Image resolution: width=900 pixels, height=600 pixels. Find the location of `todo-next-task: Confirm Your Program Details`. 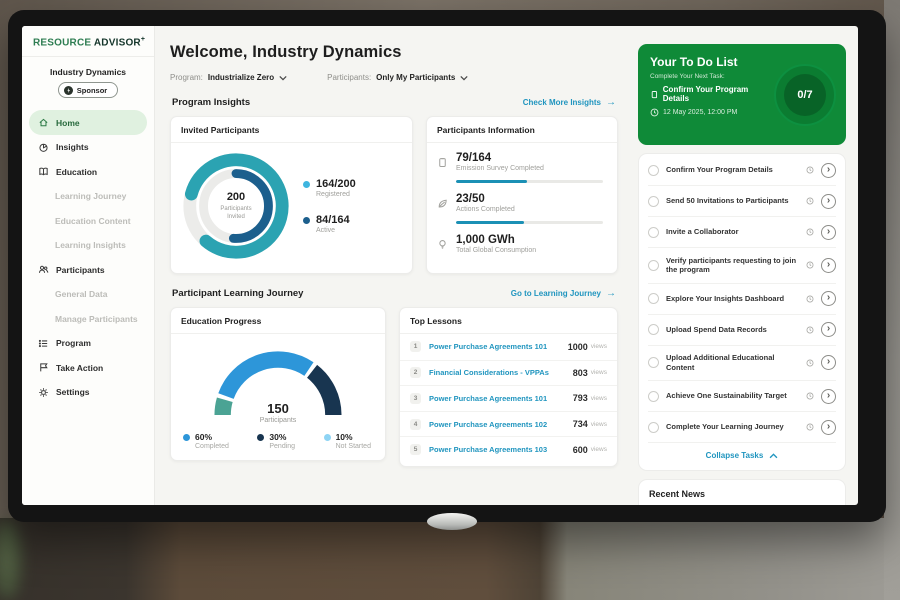

todo-next-task: Confirm Your Program Details is located at coordinates (712, 94).